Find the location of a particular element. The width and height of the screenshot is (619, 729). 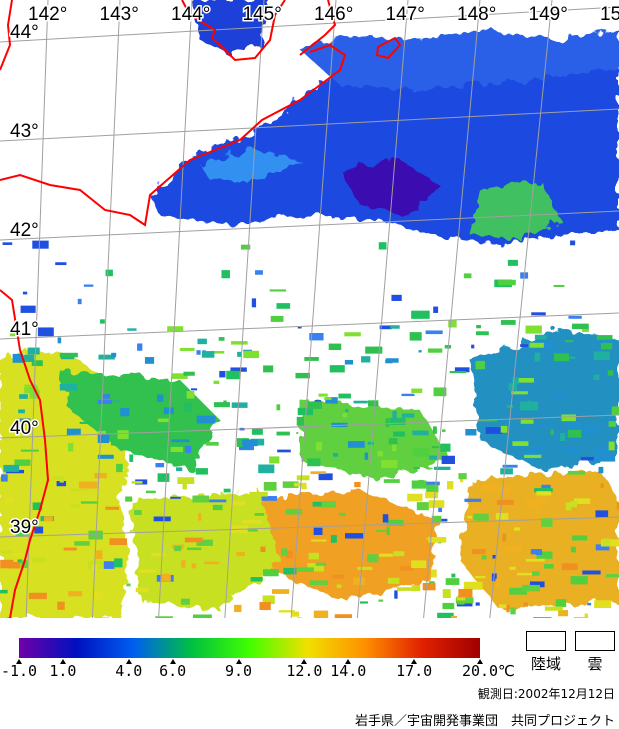

colorbar-tick-label: 20.0 is located at coordinates (480, 671).